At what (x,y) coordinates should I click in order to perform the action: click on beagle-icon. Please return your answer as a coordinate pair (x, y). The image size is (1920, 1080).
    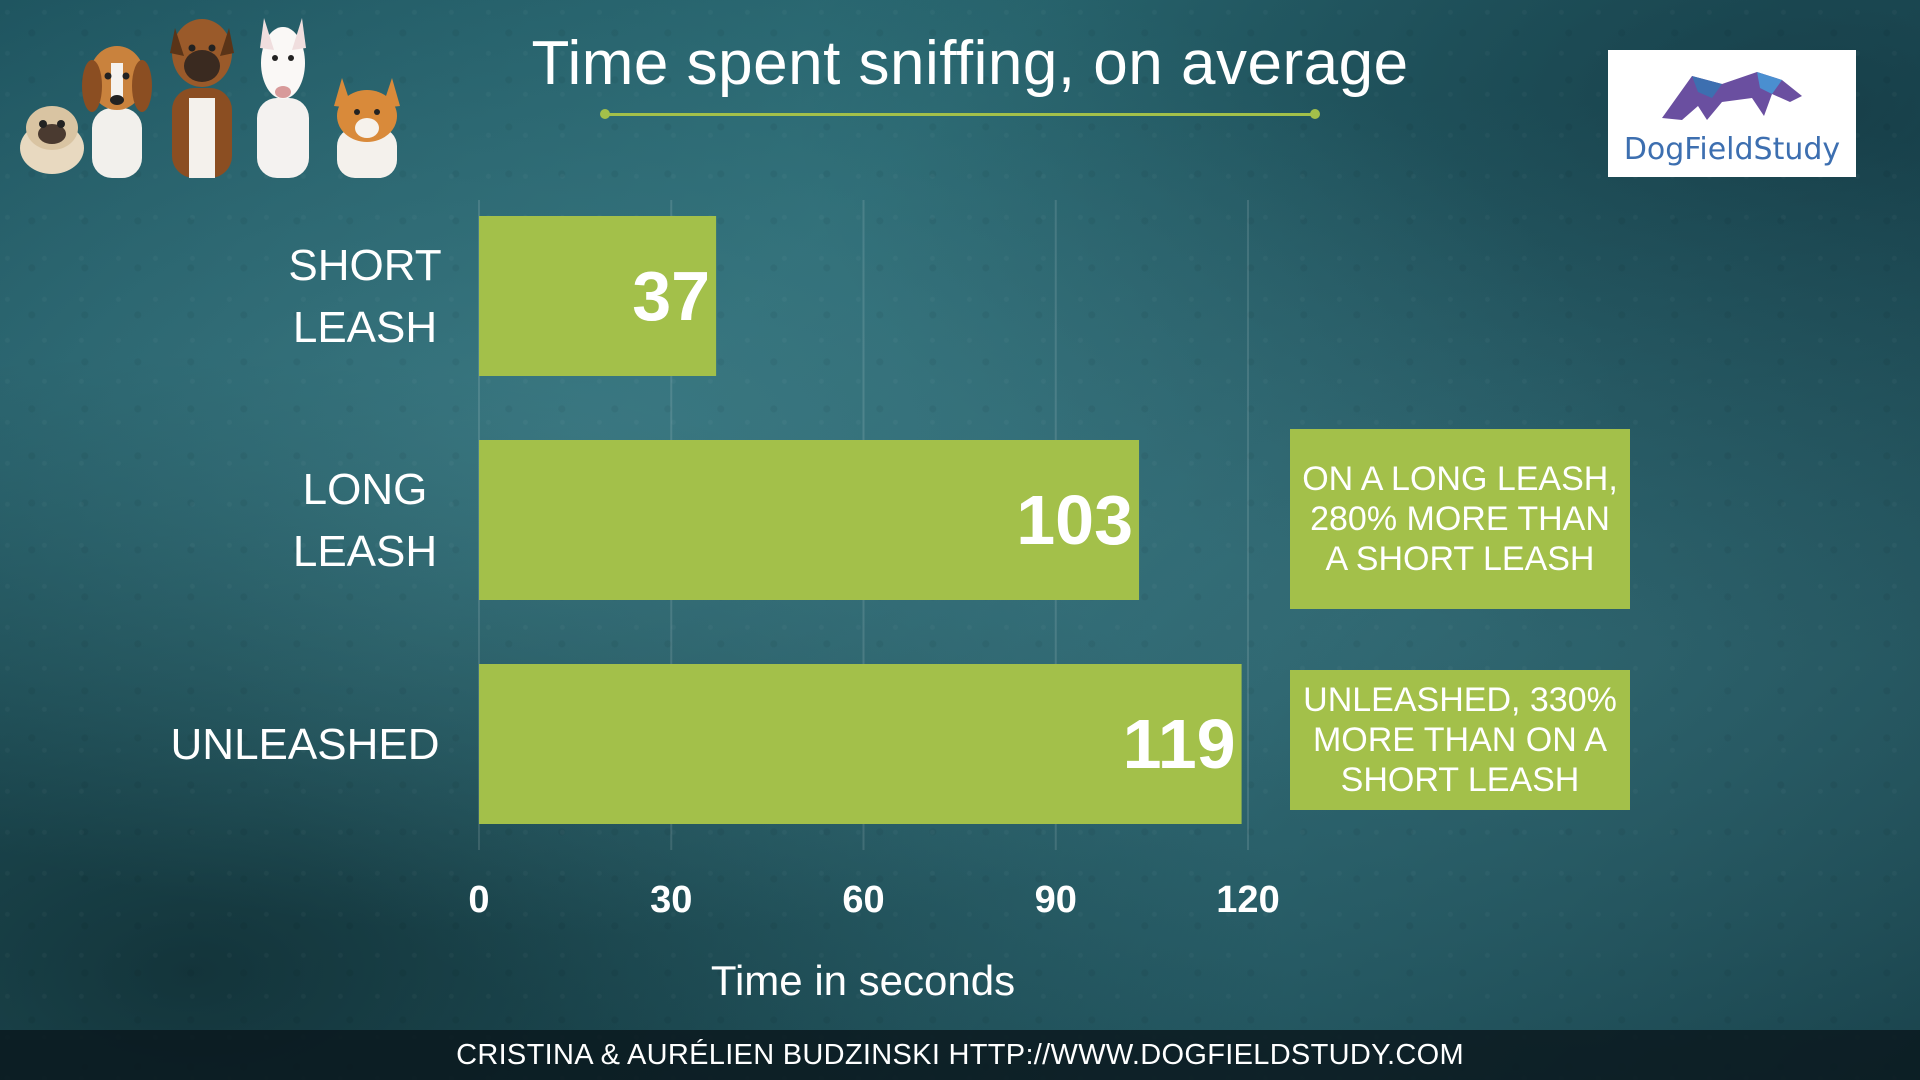
    Looking at the image, I should click on (117, 112).